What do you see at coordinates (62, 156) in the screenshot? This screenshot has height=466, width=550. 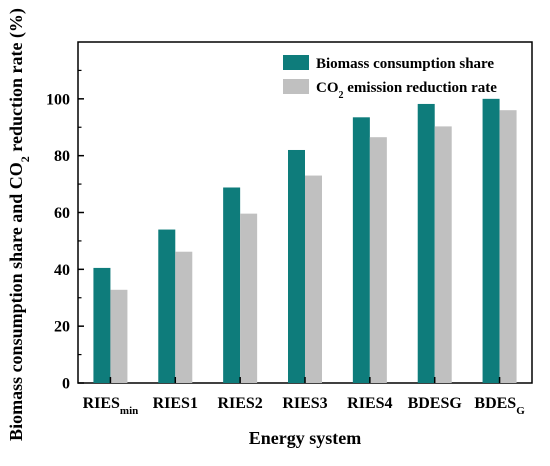 I see `y-tick-label-80: 80` at bounding box center [62, 156].